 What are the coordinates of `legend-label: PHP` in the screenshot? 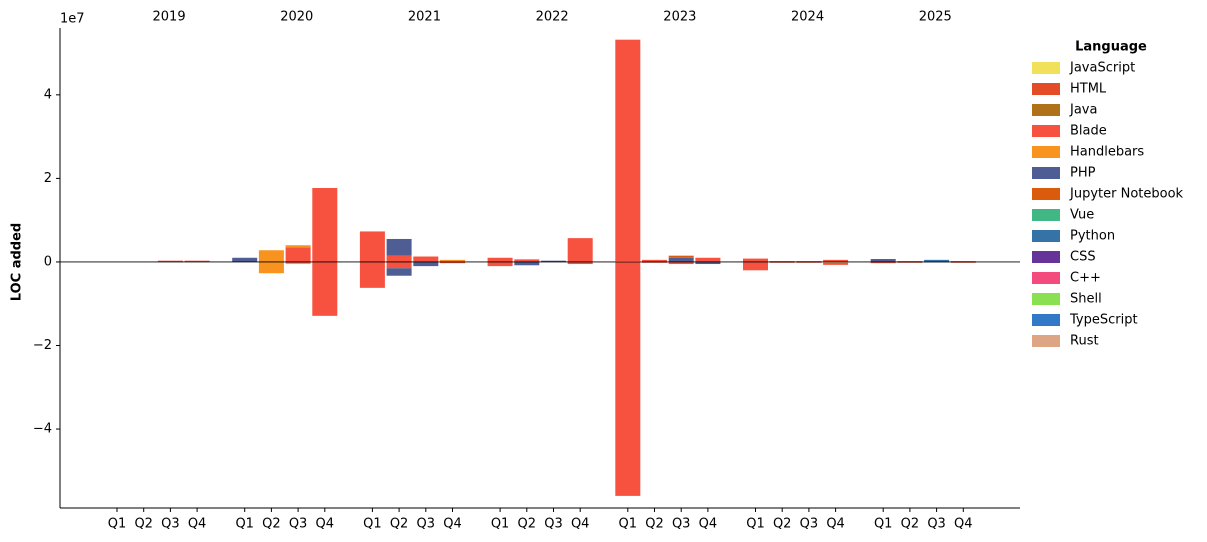 It's located at (1083, 173).